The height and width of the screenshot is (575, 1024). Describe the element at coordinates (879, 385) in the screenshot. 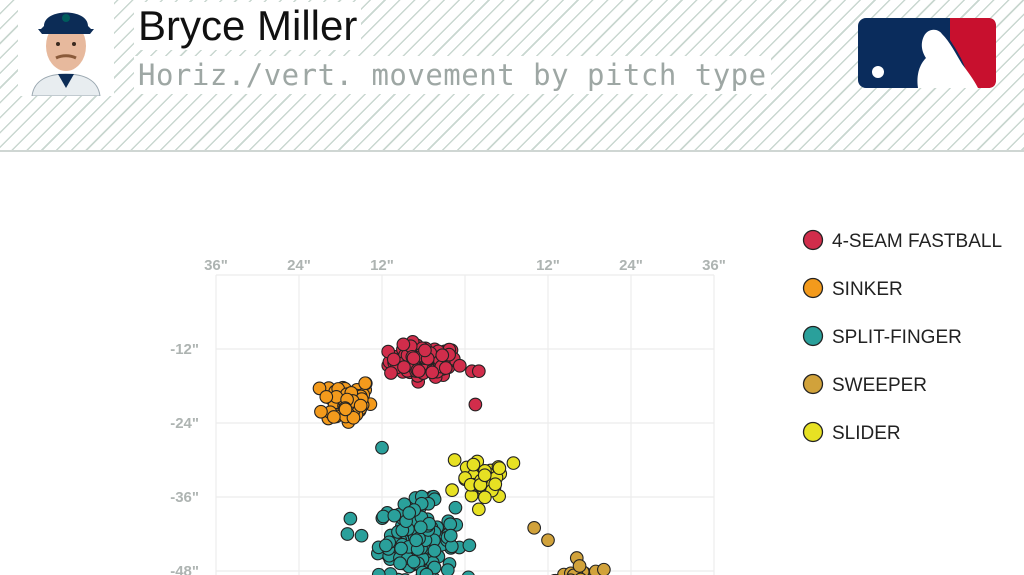

I see `legend-label: SWEEPER` at that location.